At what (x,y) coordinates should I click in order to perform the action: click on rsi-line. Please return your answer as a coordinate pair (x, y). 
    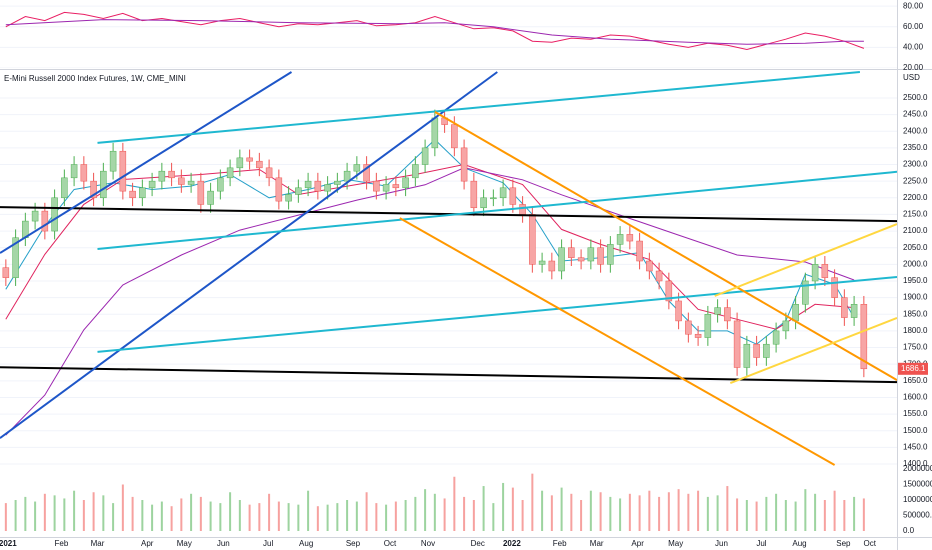
    Looking at the image, I should click on (434, 32).